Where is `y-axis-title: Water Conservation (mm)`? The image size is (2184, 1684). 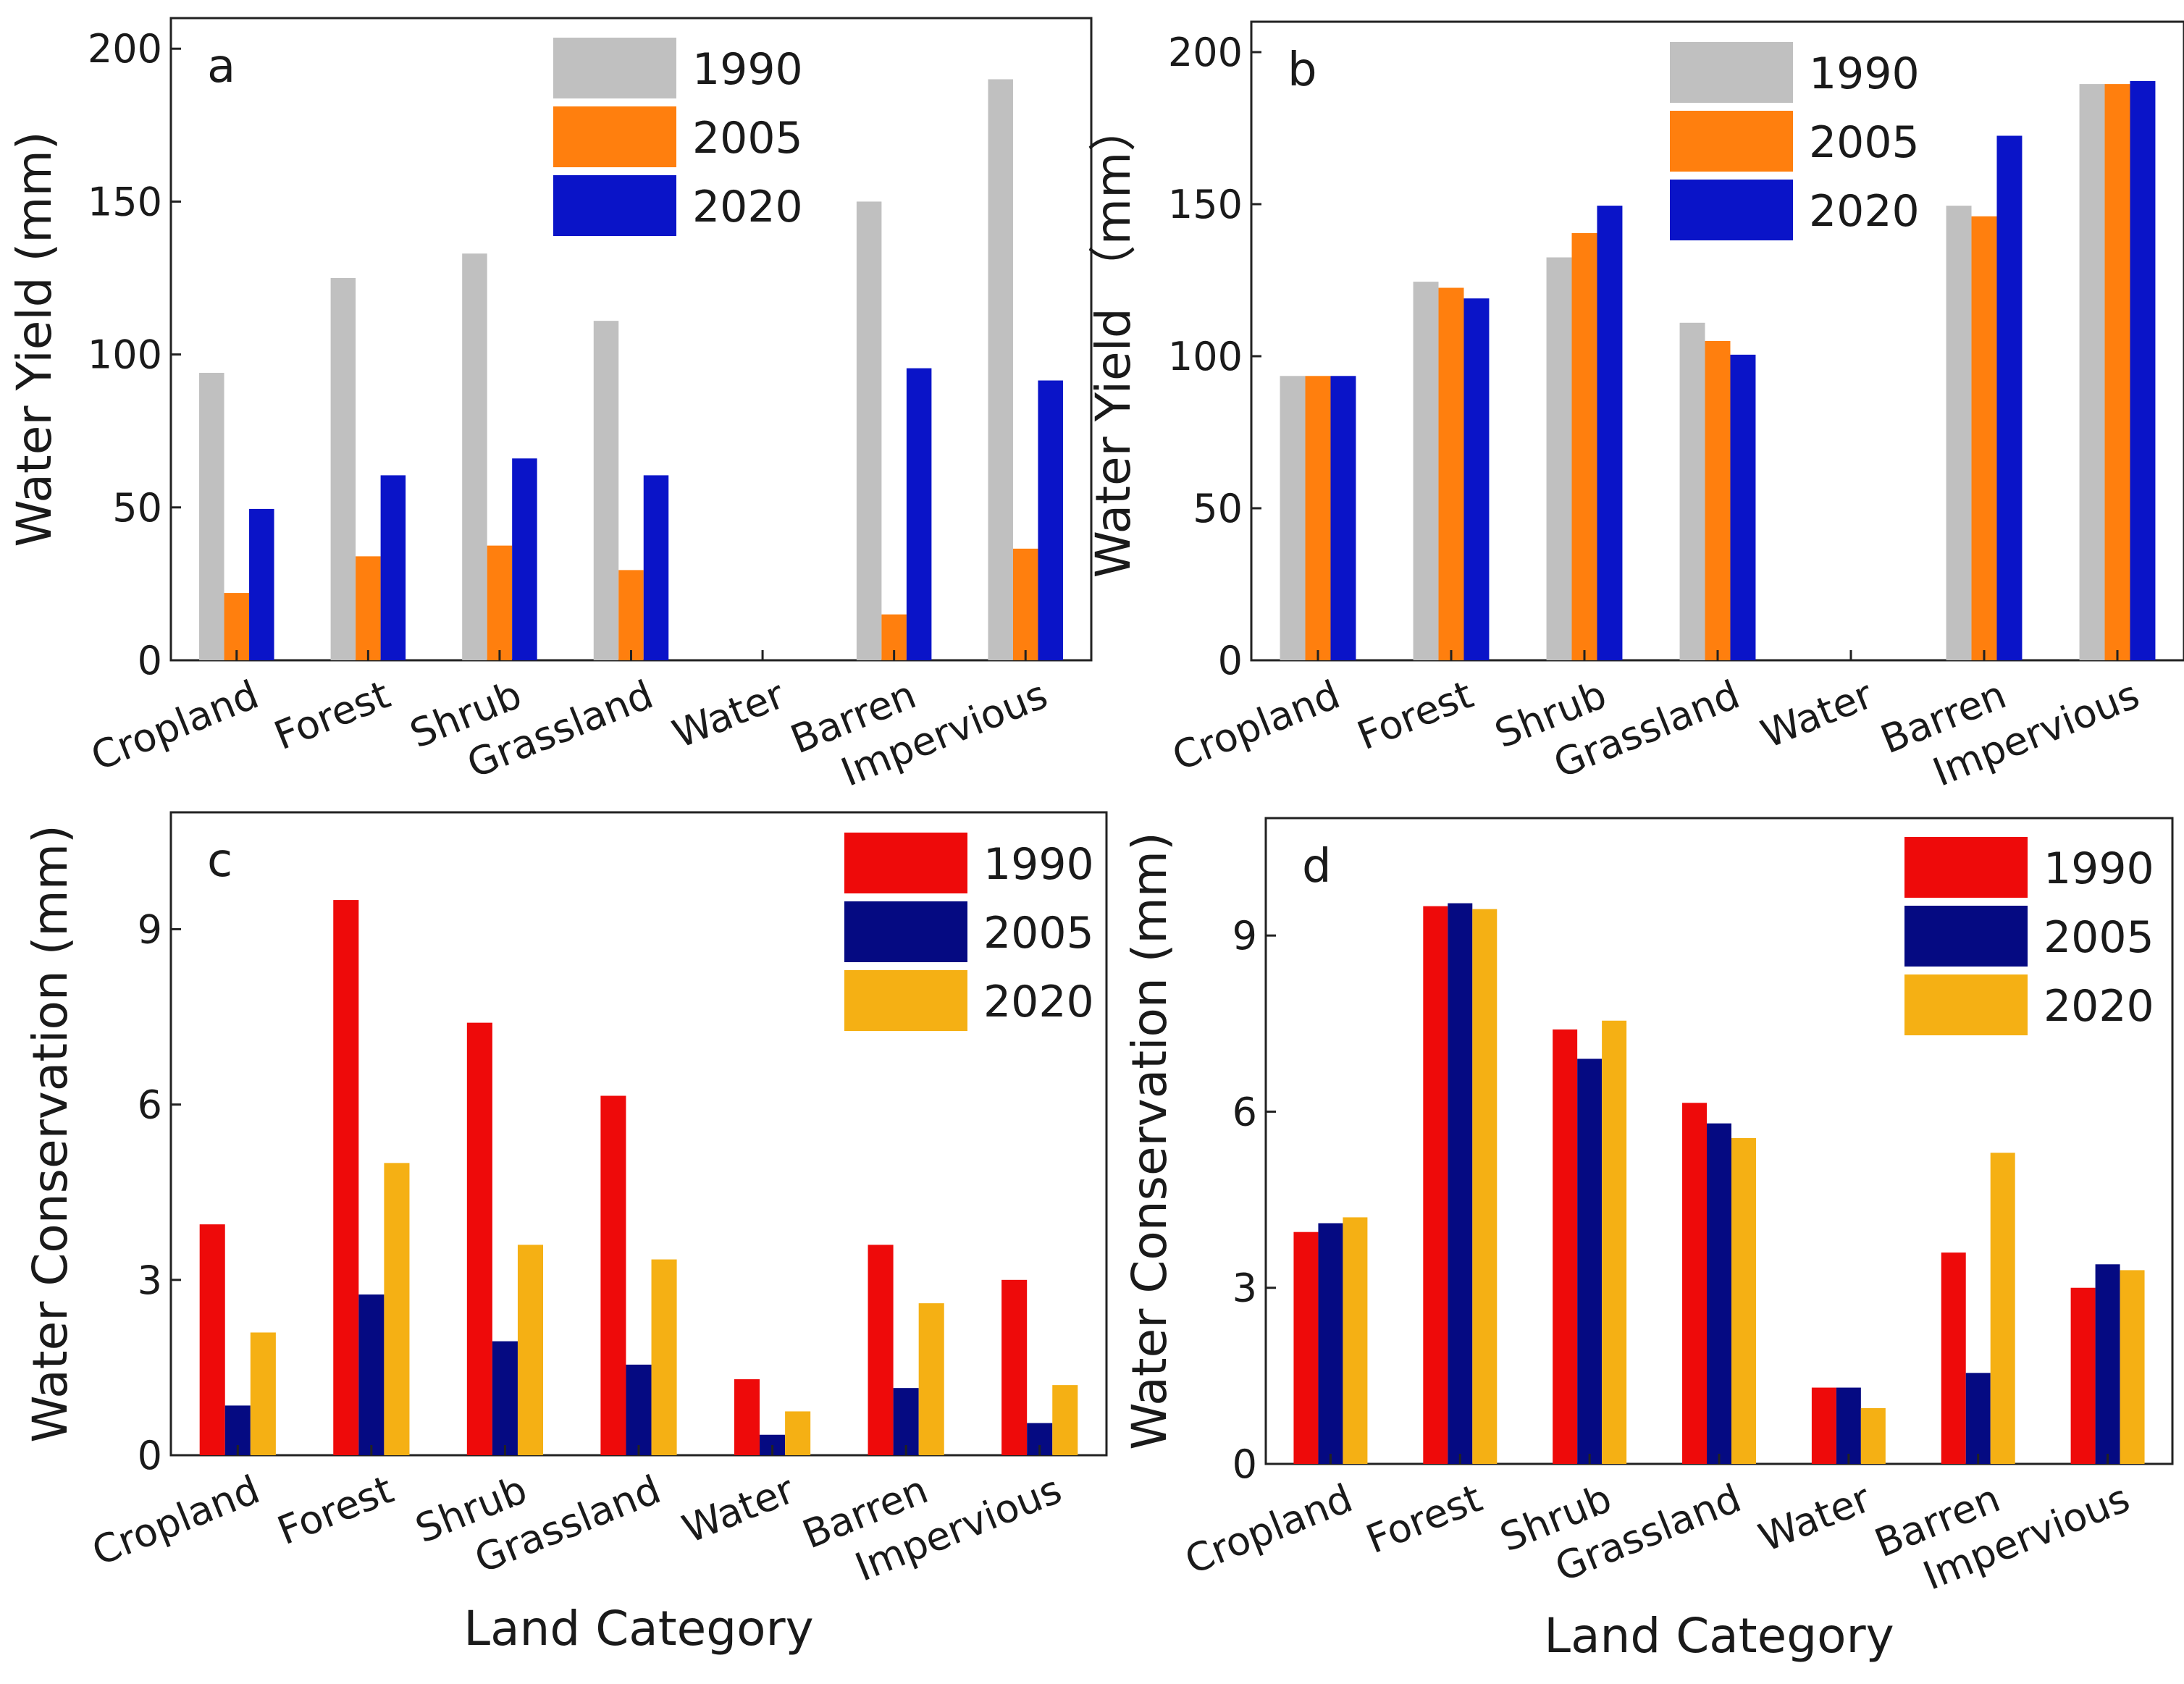 y-axis-title: Water Conservation (mm) is located at coordinates (1149, 1141).